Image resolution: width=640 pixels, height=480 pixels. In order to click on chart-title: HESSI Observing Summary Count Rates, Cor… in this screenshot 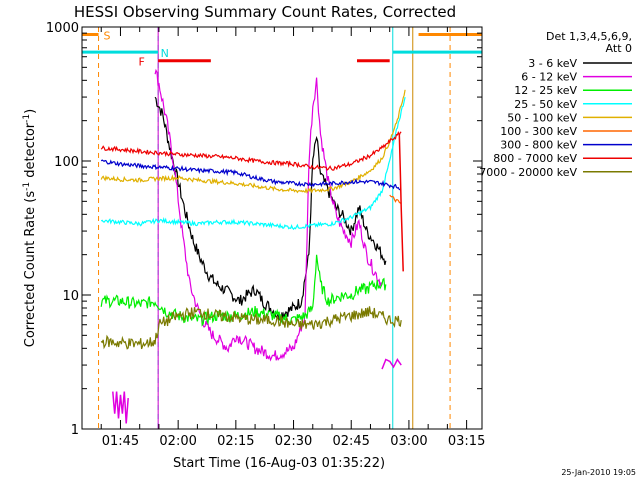, I will do `click(265, 12)`.